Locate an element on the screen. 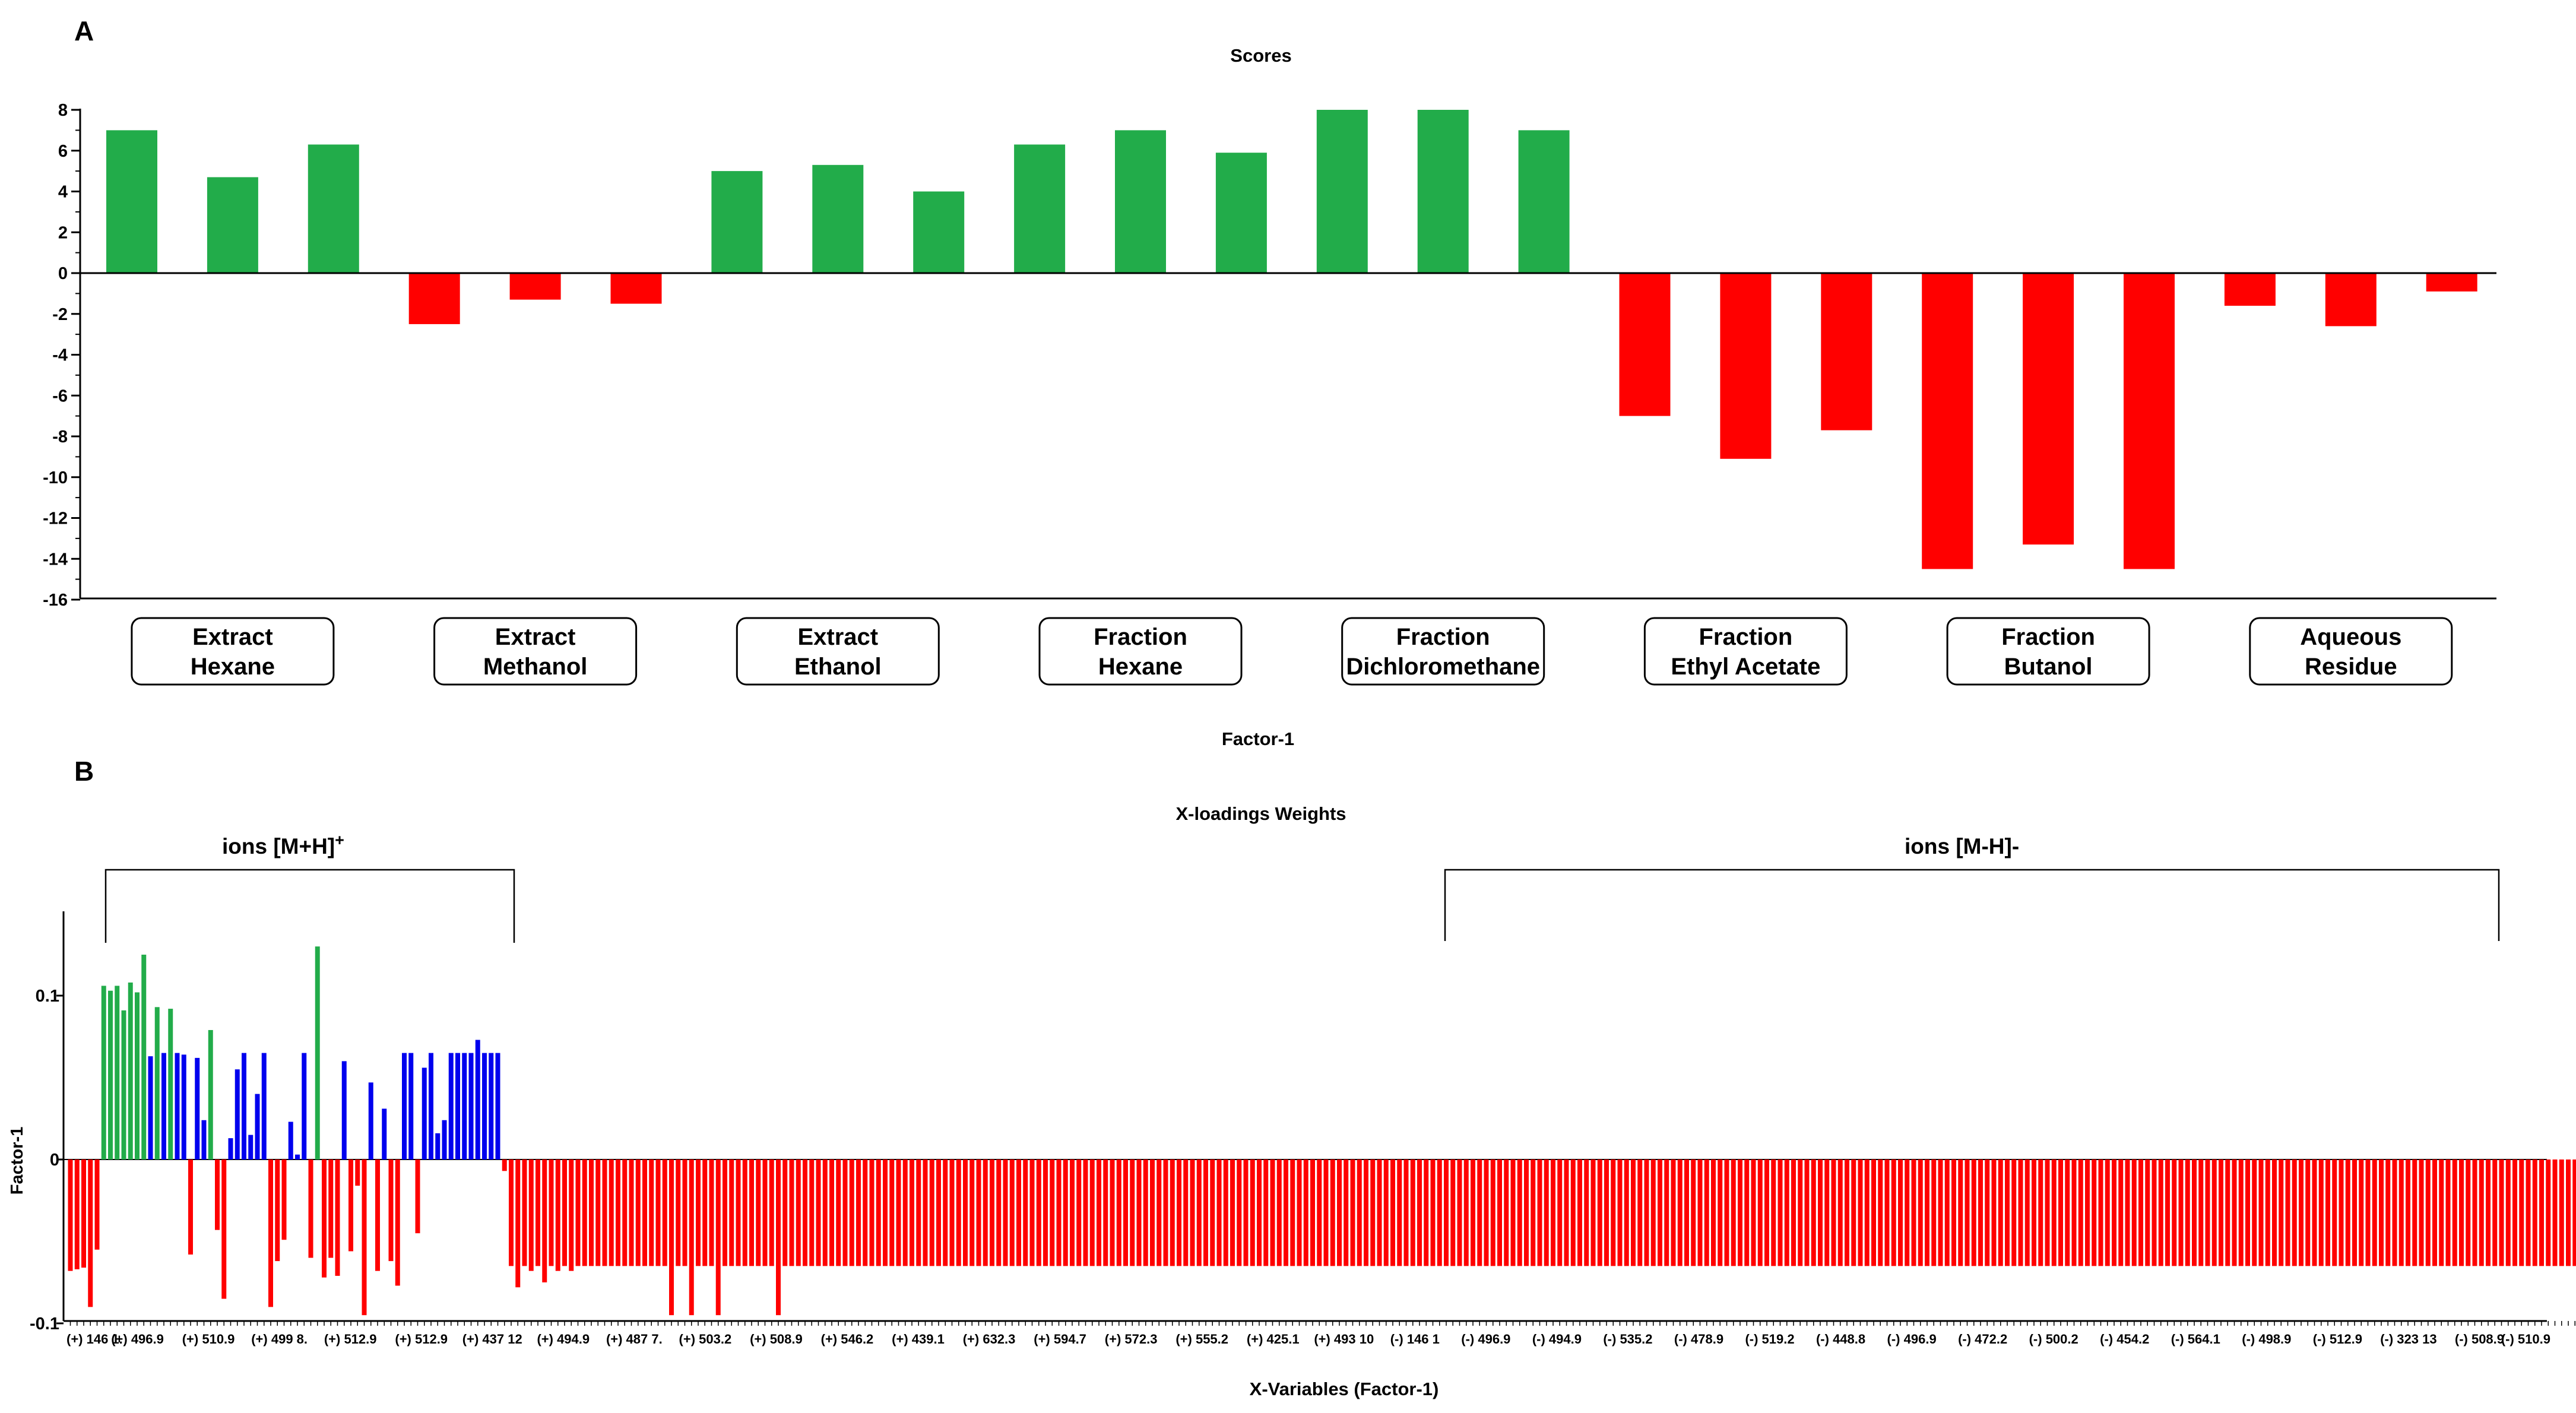 The height and width of the screenshot is (1413, 2576). panel-b-title: X-loadings Weights is located at coordinates (1261, 813).